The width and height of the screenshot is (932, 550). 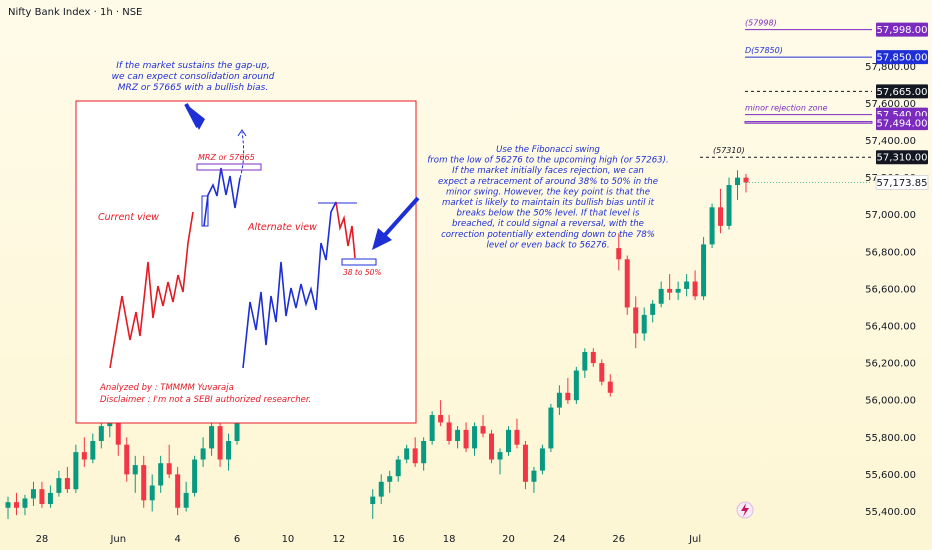 What do you see at coordinates (369, 539) in the screenshot?
I see `x-axis: 28 Jun 4 6 10 12 16 18 20 24 26 Jul` at bounding box center [369, 539].